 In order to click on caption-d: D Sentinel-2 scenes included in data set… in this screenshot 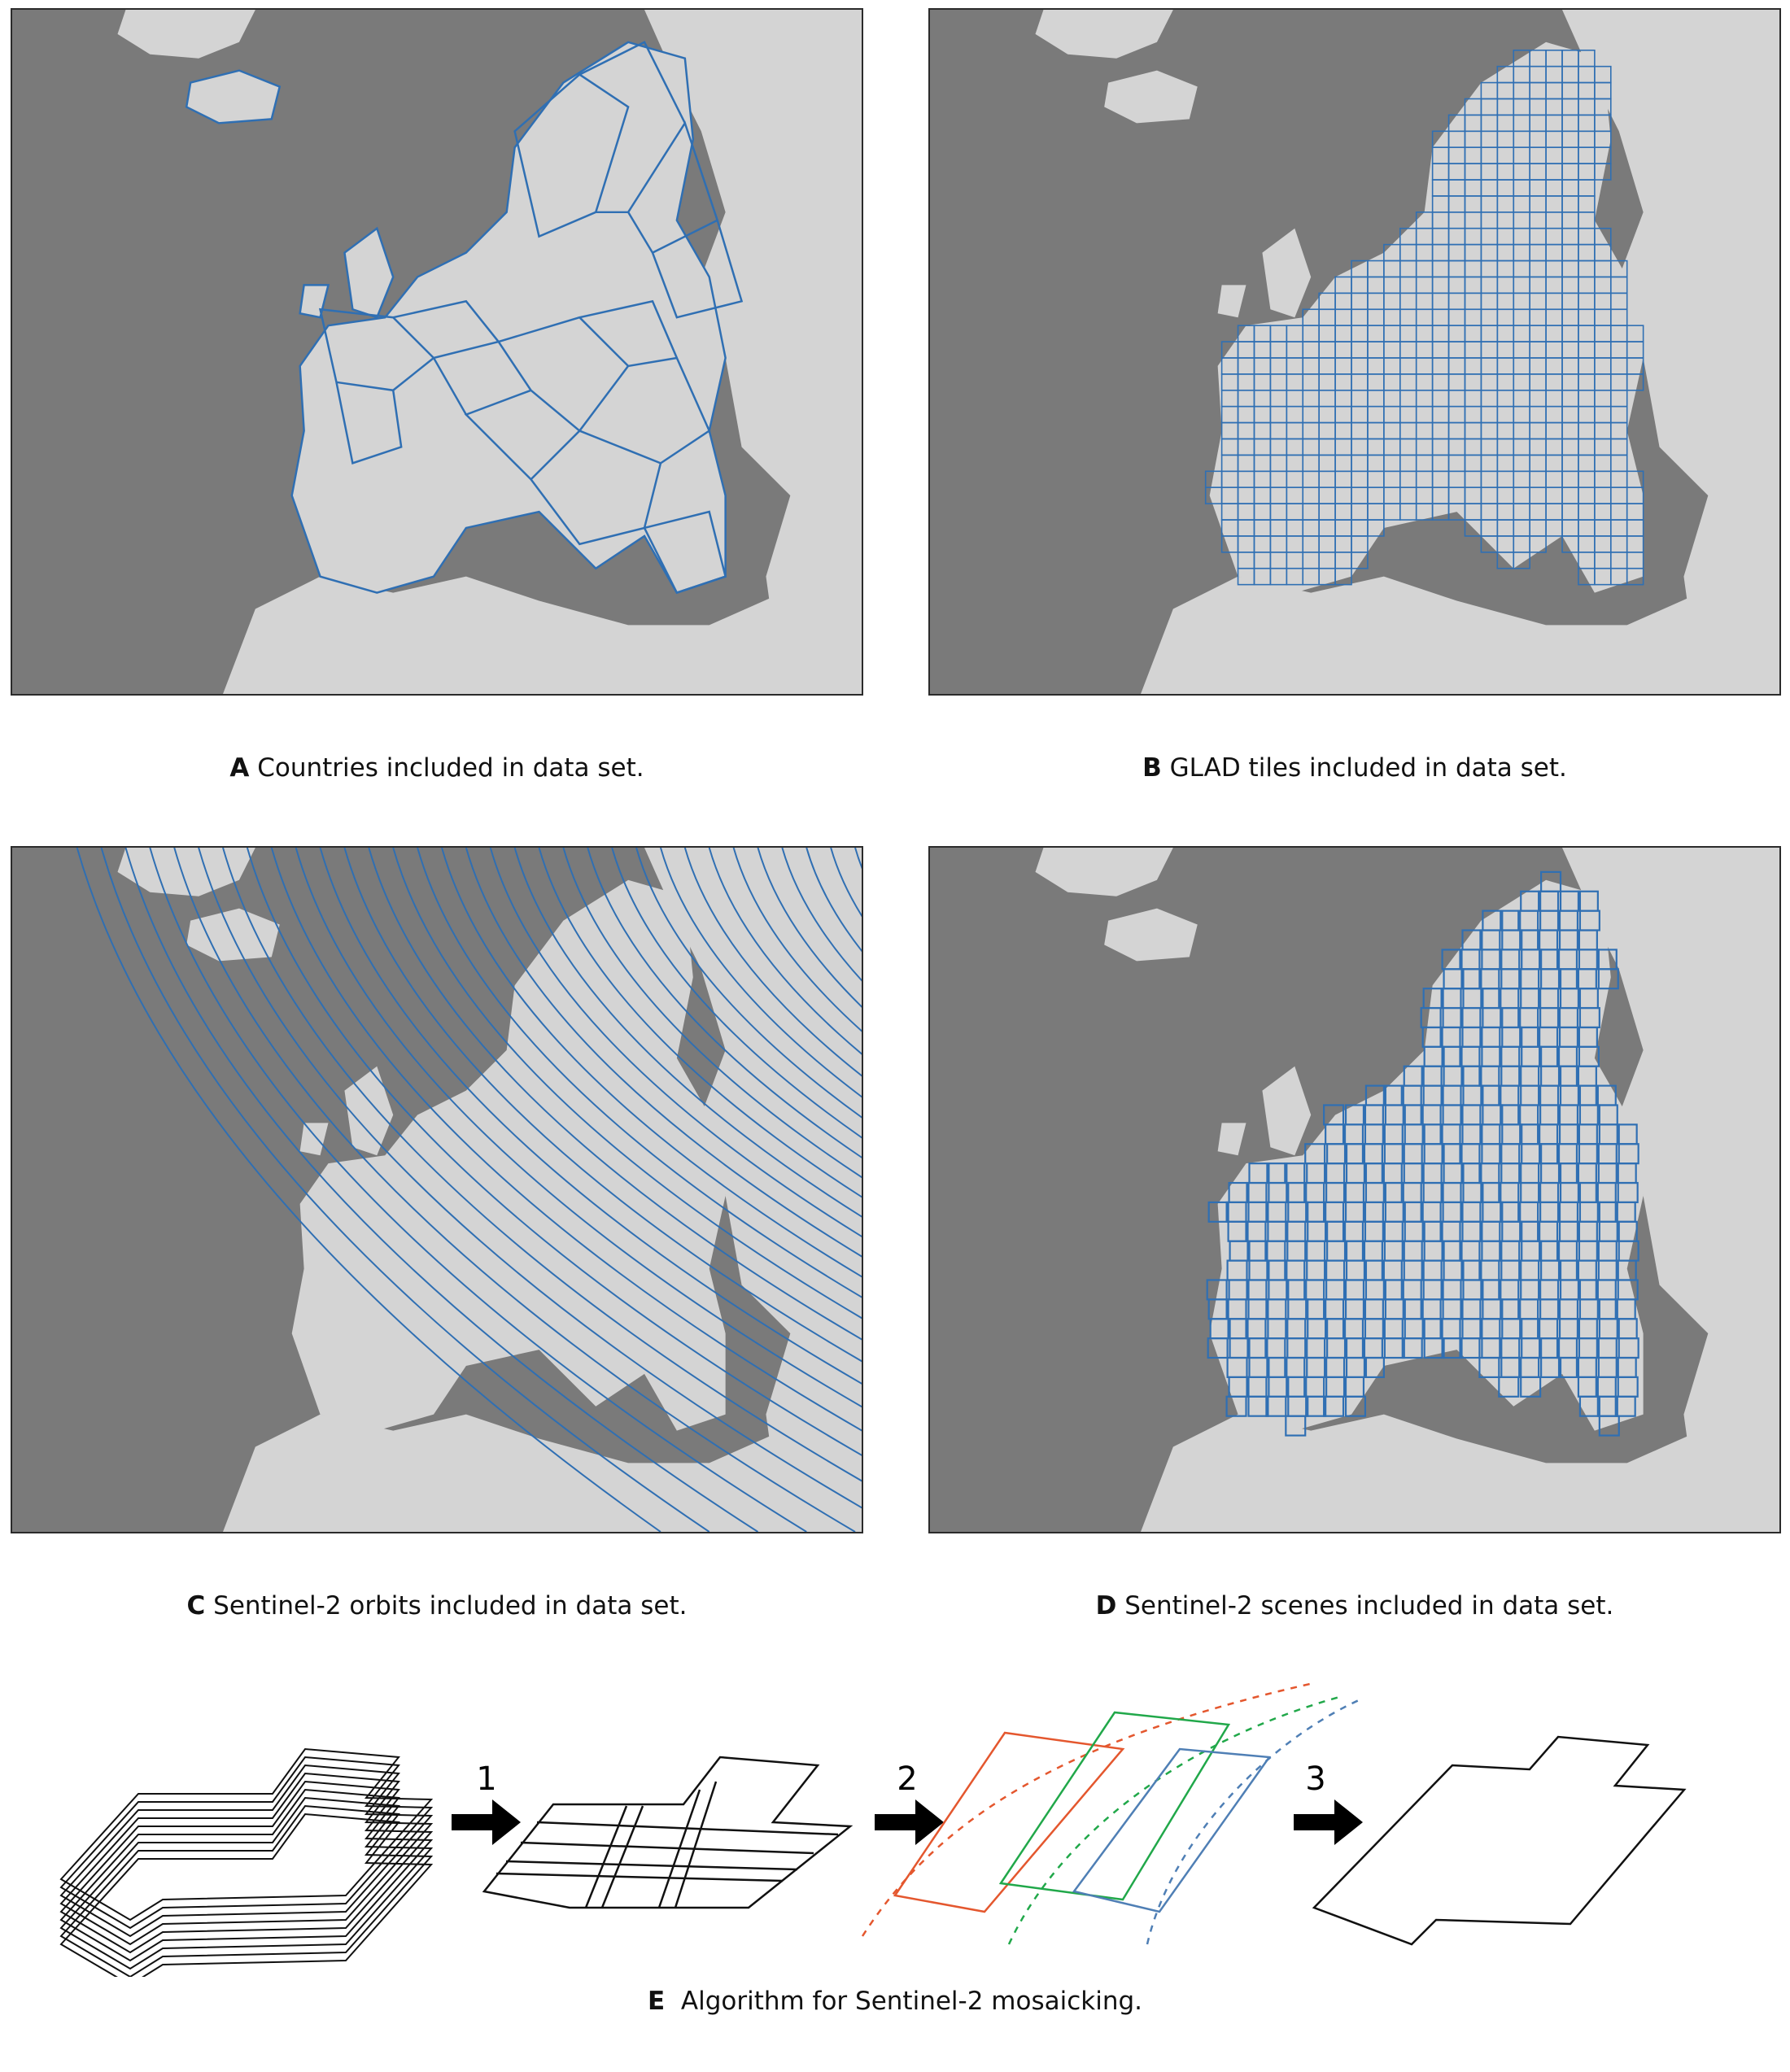, I will do `click(1354, 1606)`.